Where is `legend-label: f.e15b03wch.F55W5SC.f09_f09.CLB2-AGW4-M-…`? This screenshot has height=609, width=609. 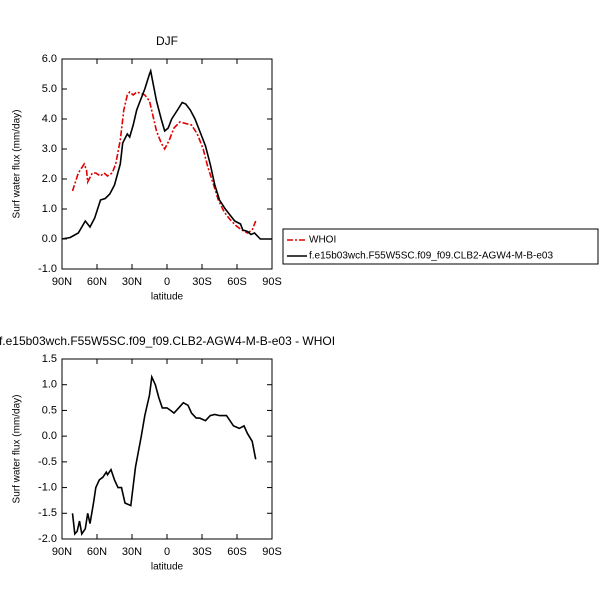
legend-label: f.e15b03wch.F55W5SC.f09_f09.CLB2-AGW4-M-… is located at coordinates (431, 256).